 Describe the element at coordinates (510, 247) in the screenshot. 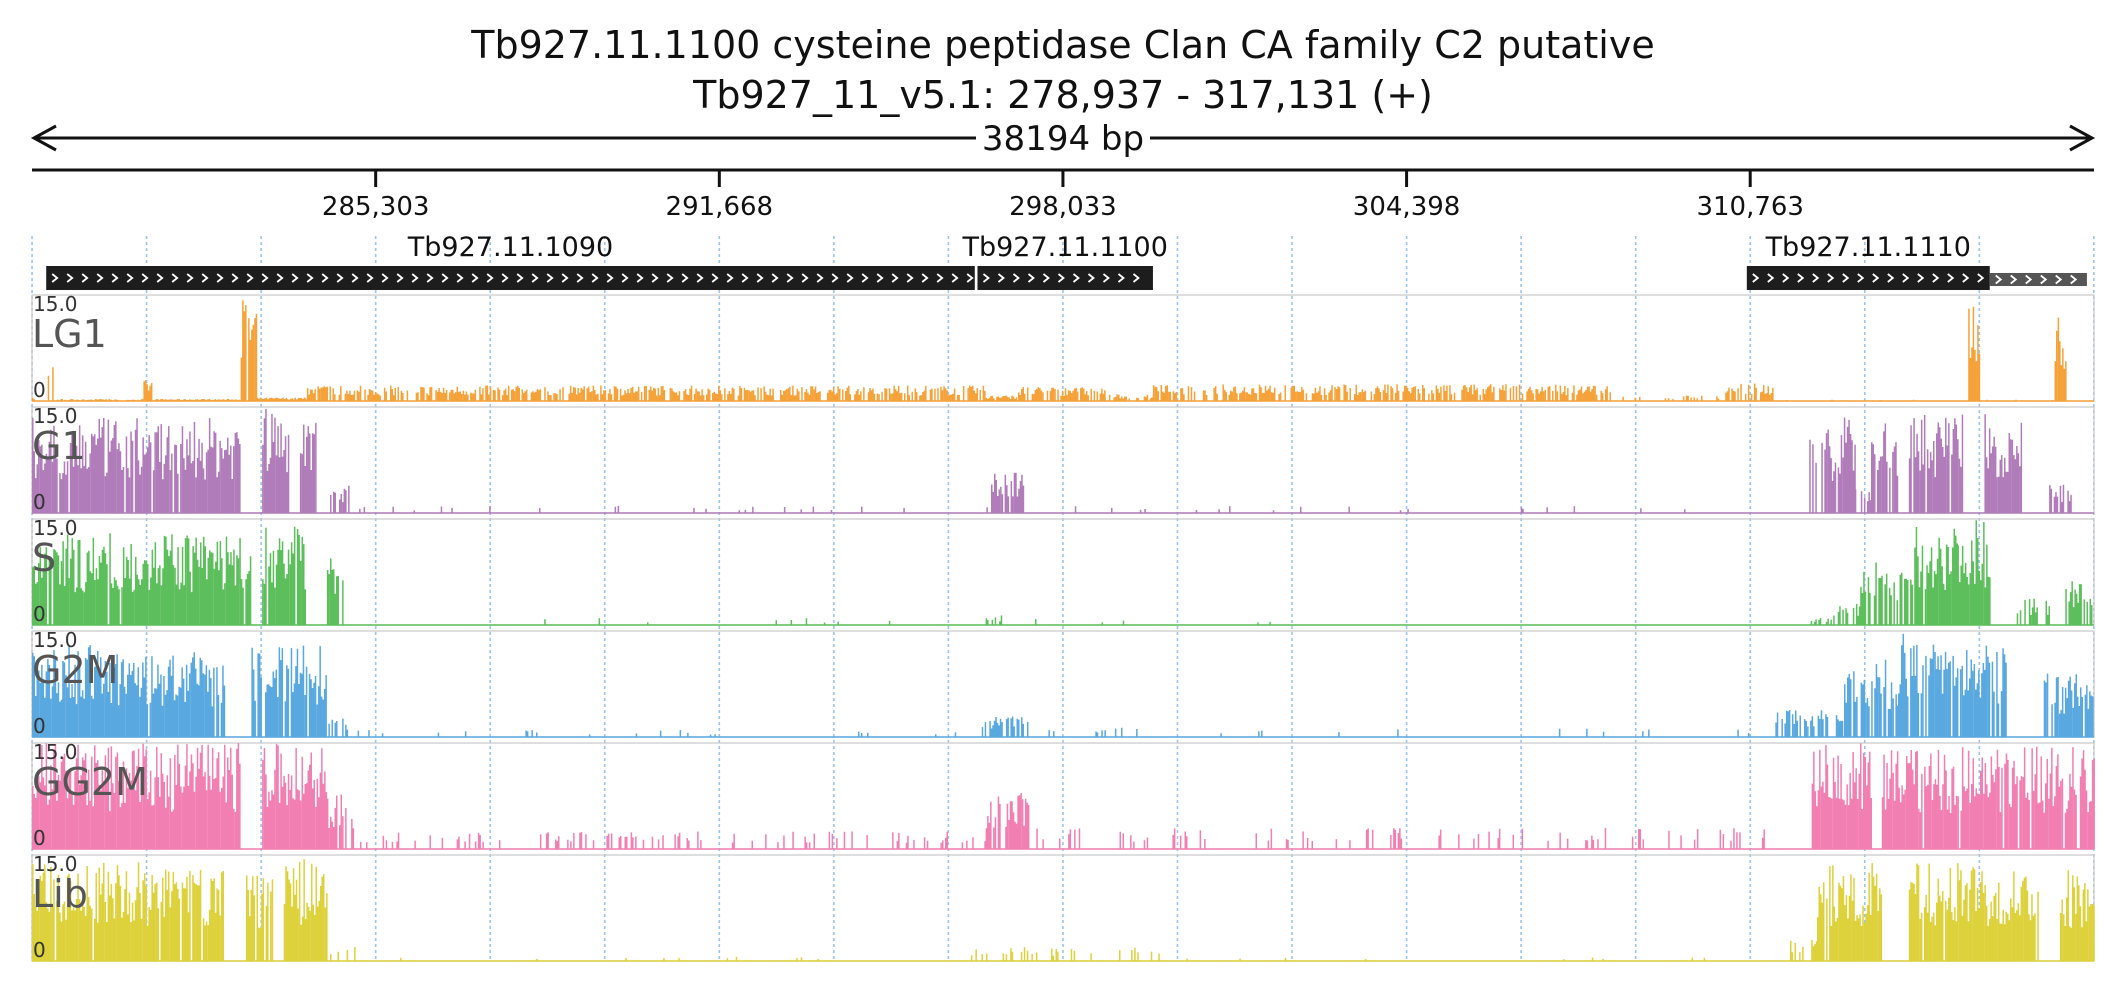

I see `gene-label: Tb927.11.1090` at that location.